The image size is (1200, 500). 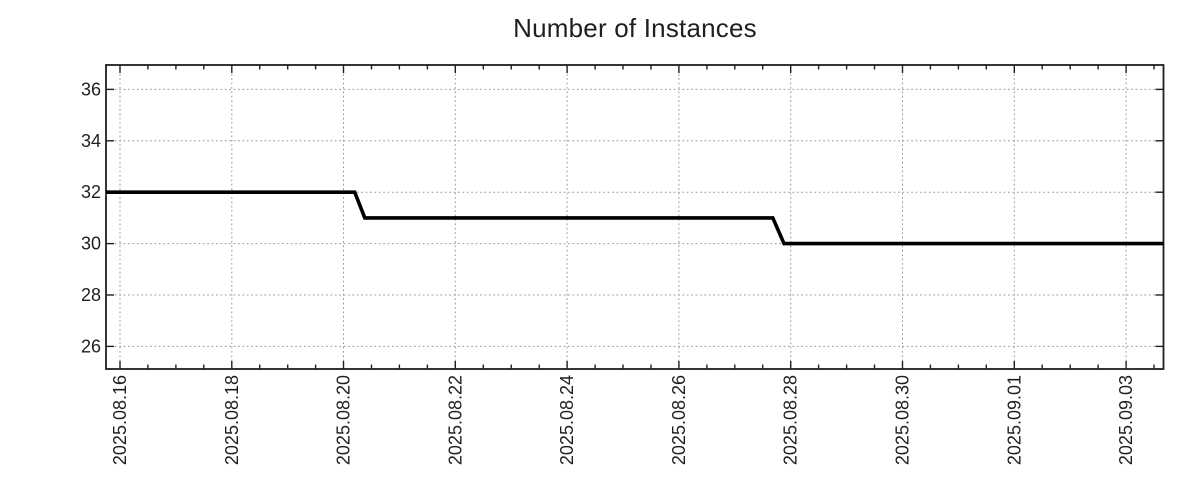 What do you see at coordinates (91, 141) in the screenshot?
I see `y-tick-label: 34` at bounding box center [91, 141].